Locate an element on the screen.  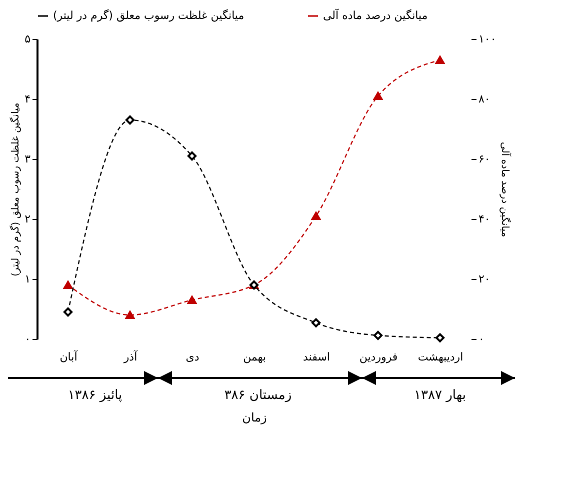
x-tick-label: اردیبهشت is located at coordinates (441, 357).